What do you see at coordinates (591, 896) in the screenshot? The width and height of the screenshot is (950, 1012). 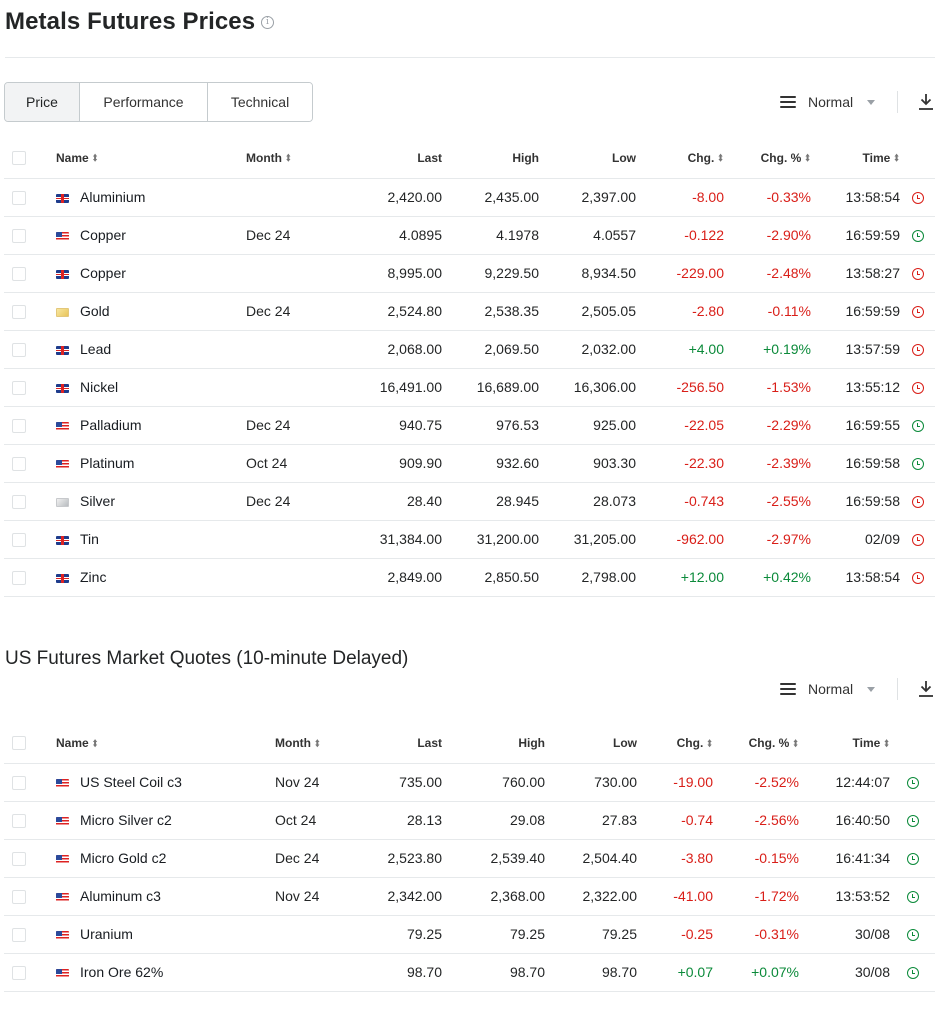 I see `cell-low: 2,322.00` at bounding box center [591, 896].